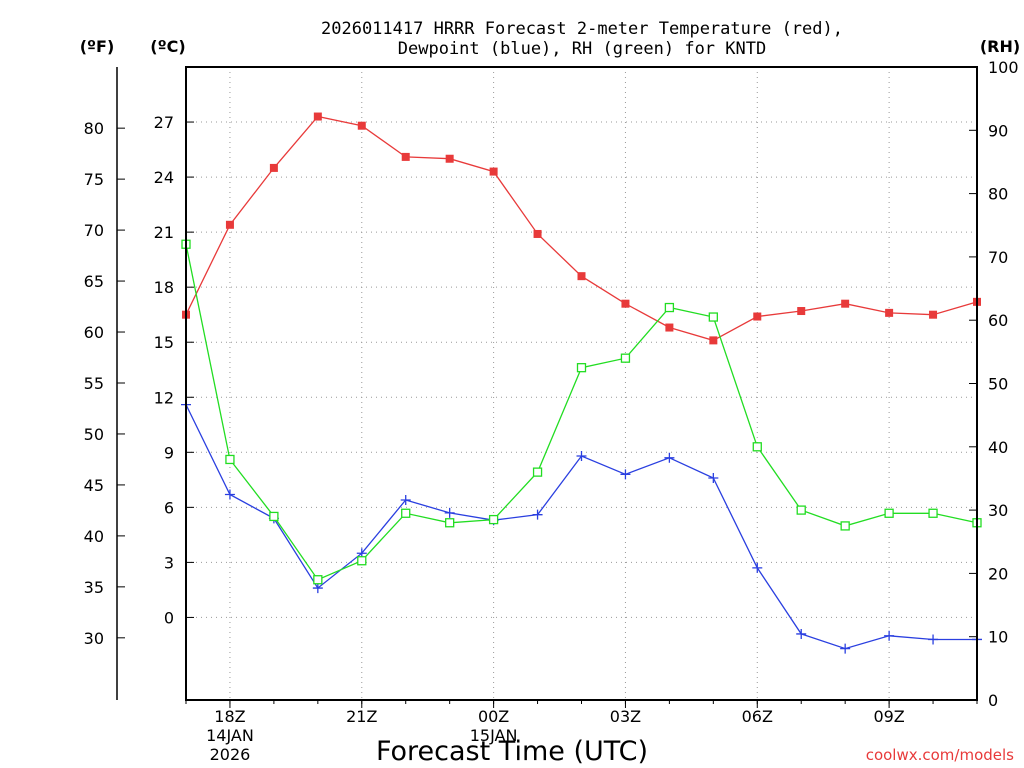 The width and height of the screenshot is (1024, 768). I want to click on fahrenheit-tick-label: 55, so click(94, 383).